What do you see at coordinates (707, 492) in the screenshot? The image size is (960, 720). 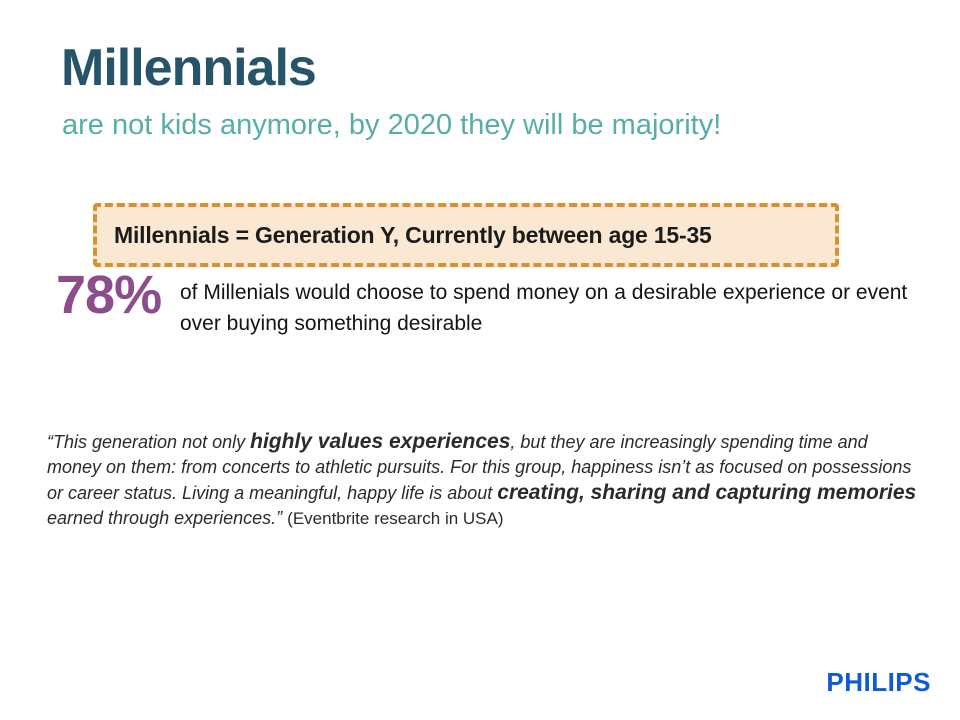 I see `quote-bold-segment-2: creating, sharing and capturing memories` at bounding box center [707, 492].